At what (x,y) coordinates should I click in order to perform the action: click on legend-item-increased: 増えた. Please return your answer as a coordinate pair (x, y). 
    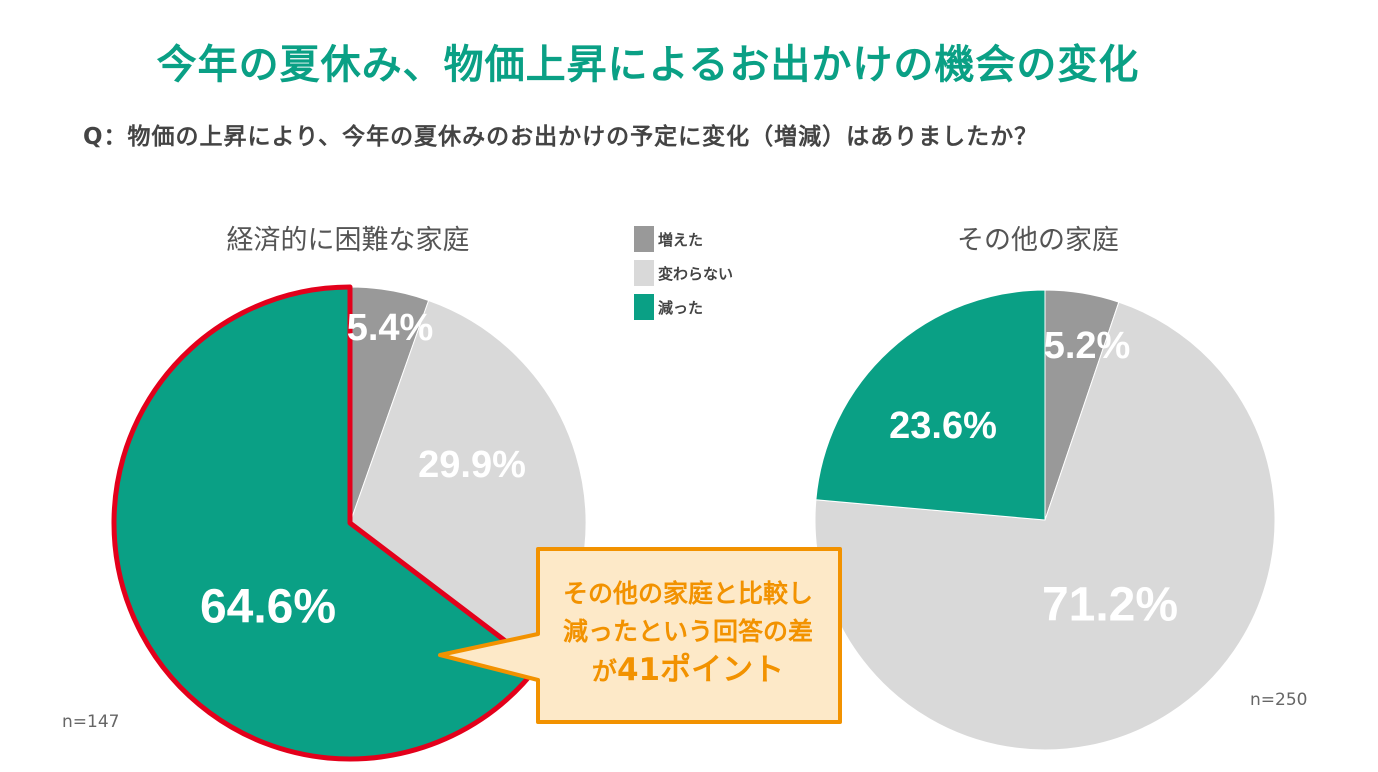
    Looking at the image, I should click on (683, 239).